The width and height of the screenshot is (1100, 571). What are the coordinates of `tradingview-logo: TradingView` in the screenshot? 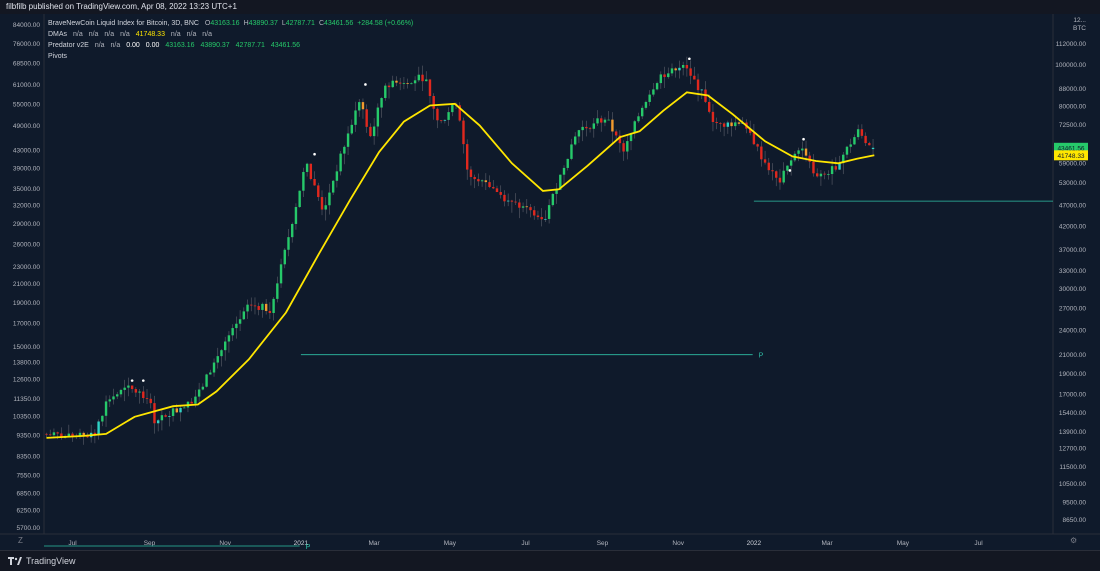 It's located at (42, 561).